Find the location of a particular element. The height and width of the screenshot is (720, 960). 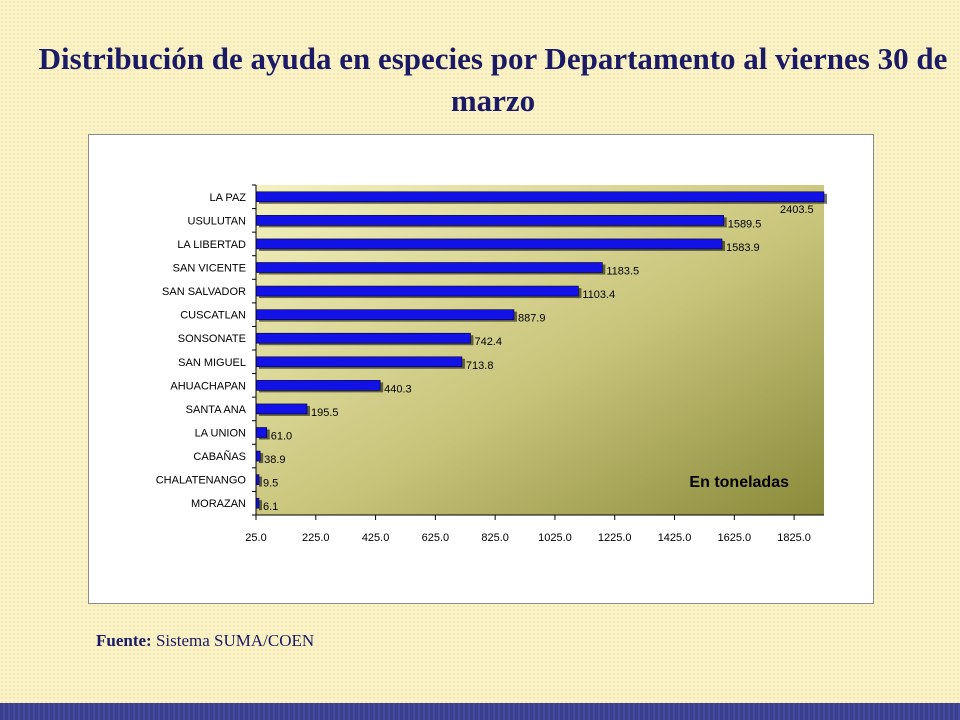

value-label: 1103.4 is located at coordinates (598, 295).